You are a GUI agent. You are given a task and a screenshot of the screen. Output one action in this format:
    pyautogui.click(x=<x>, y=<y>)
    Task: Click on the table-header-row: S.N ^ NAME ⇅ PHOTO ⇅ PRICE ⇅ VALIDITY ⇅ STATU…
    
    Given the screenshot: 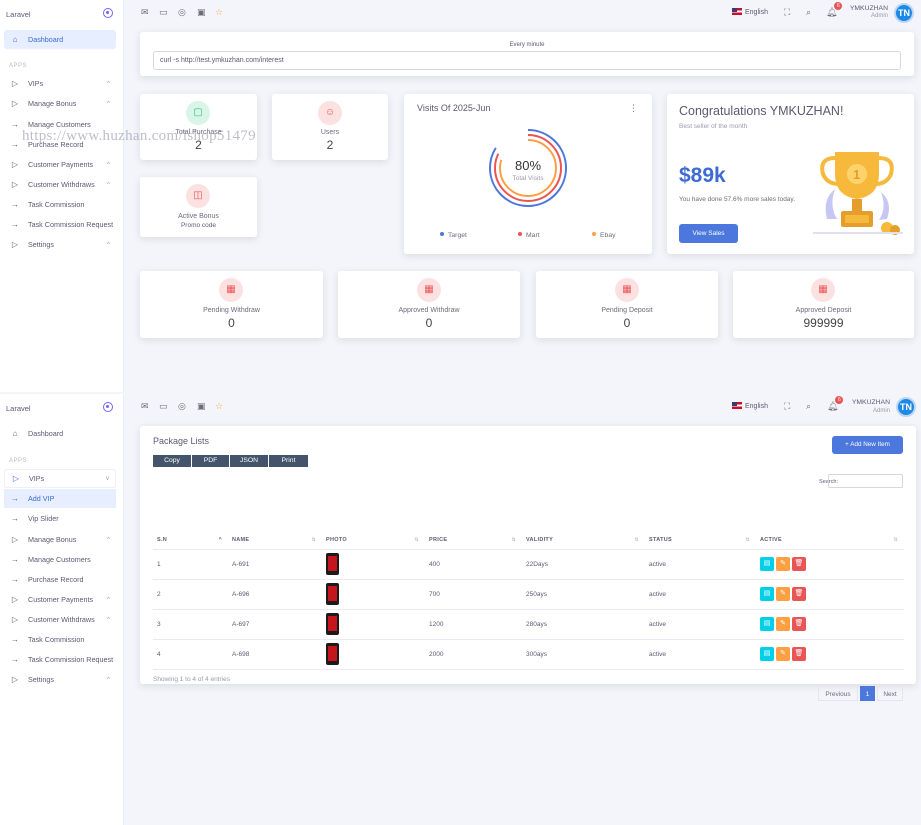 What is the action you would take?
    pyautogui.click(x=528, y=540)
    